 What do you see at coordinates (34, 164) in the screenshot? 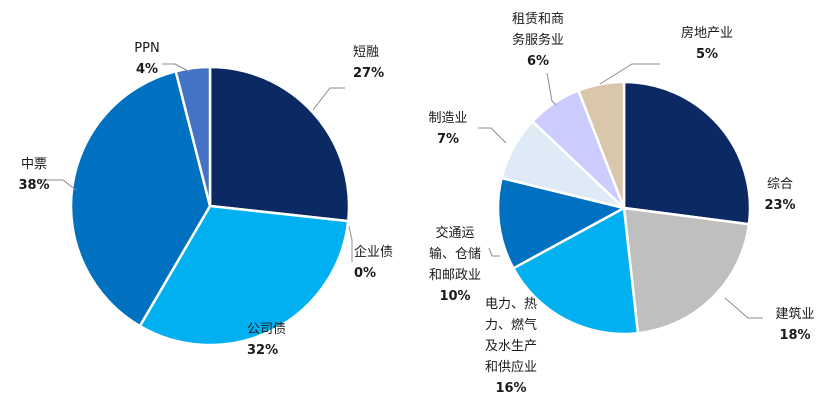
I see `slice-label: 中票` at bounding box center [34, 164].